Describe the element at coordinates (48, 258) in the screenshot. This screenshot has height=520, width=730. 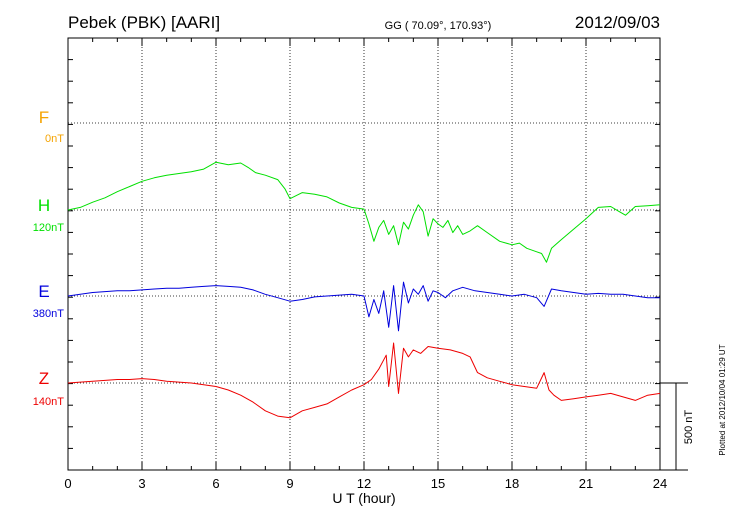
I see `channel-labels: F 0nT H 120nT E 380nT Z 140nT` at that location.